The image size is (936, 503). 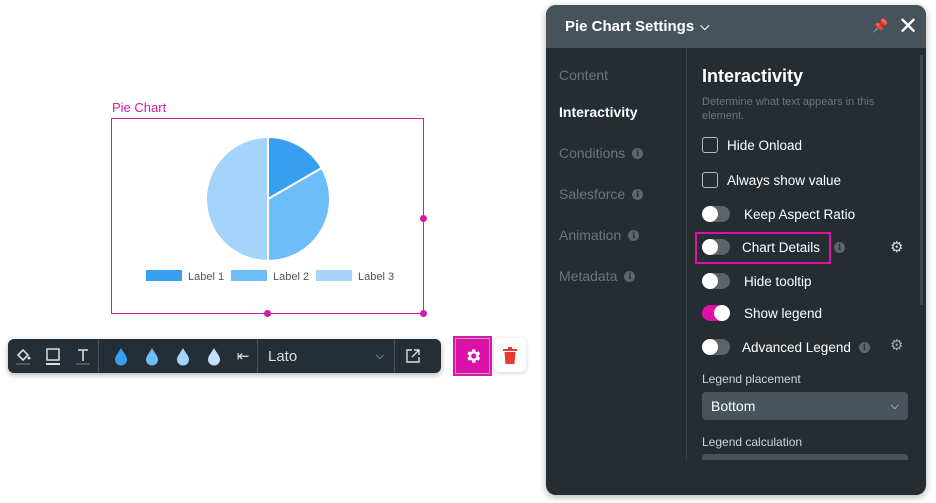 I want to click on border-color-icon, so click(x=53, y=356).